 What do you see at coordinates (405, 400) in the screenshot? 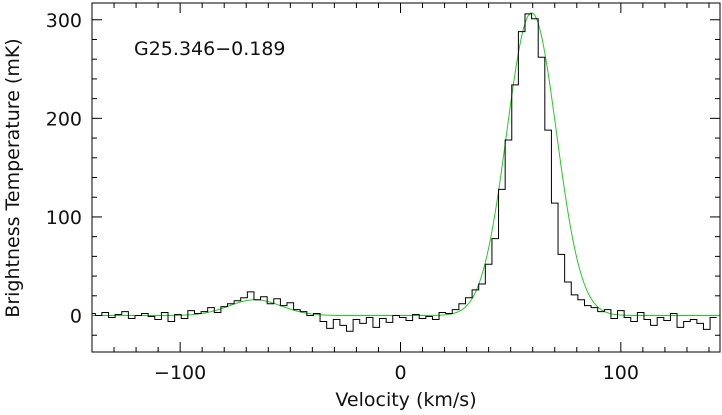
I see `x-axis-label: Velocity (km/s)` at bounding box center [405, 400].